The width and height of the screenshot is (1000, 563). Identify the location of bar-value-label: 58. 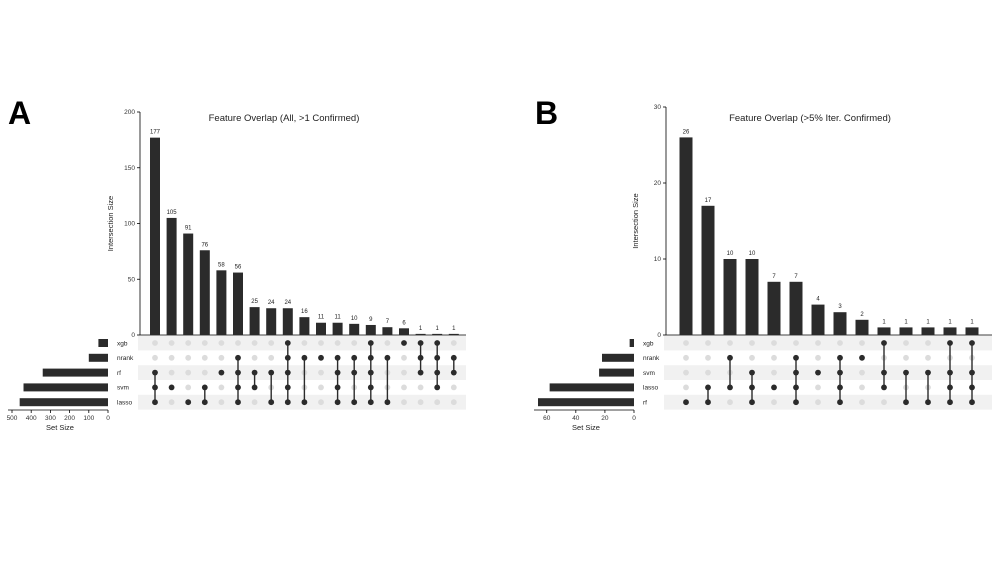
(221, 265).